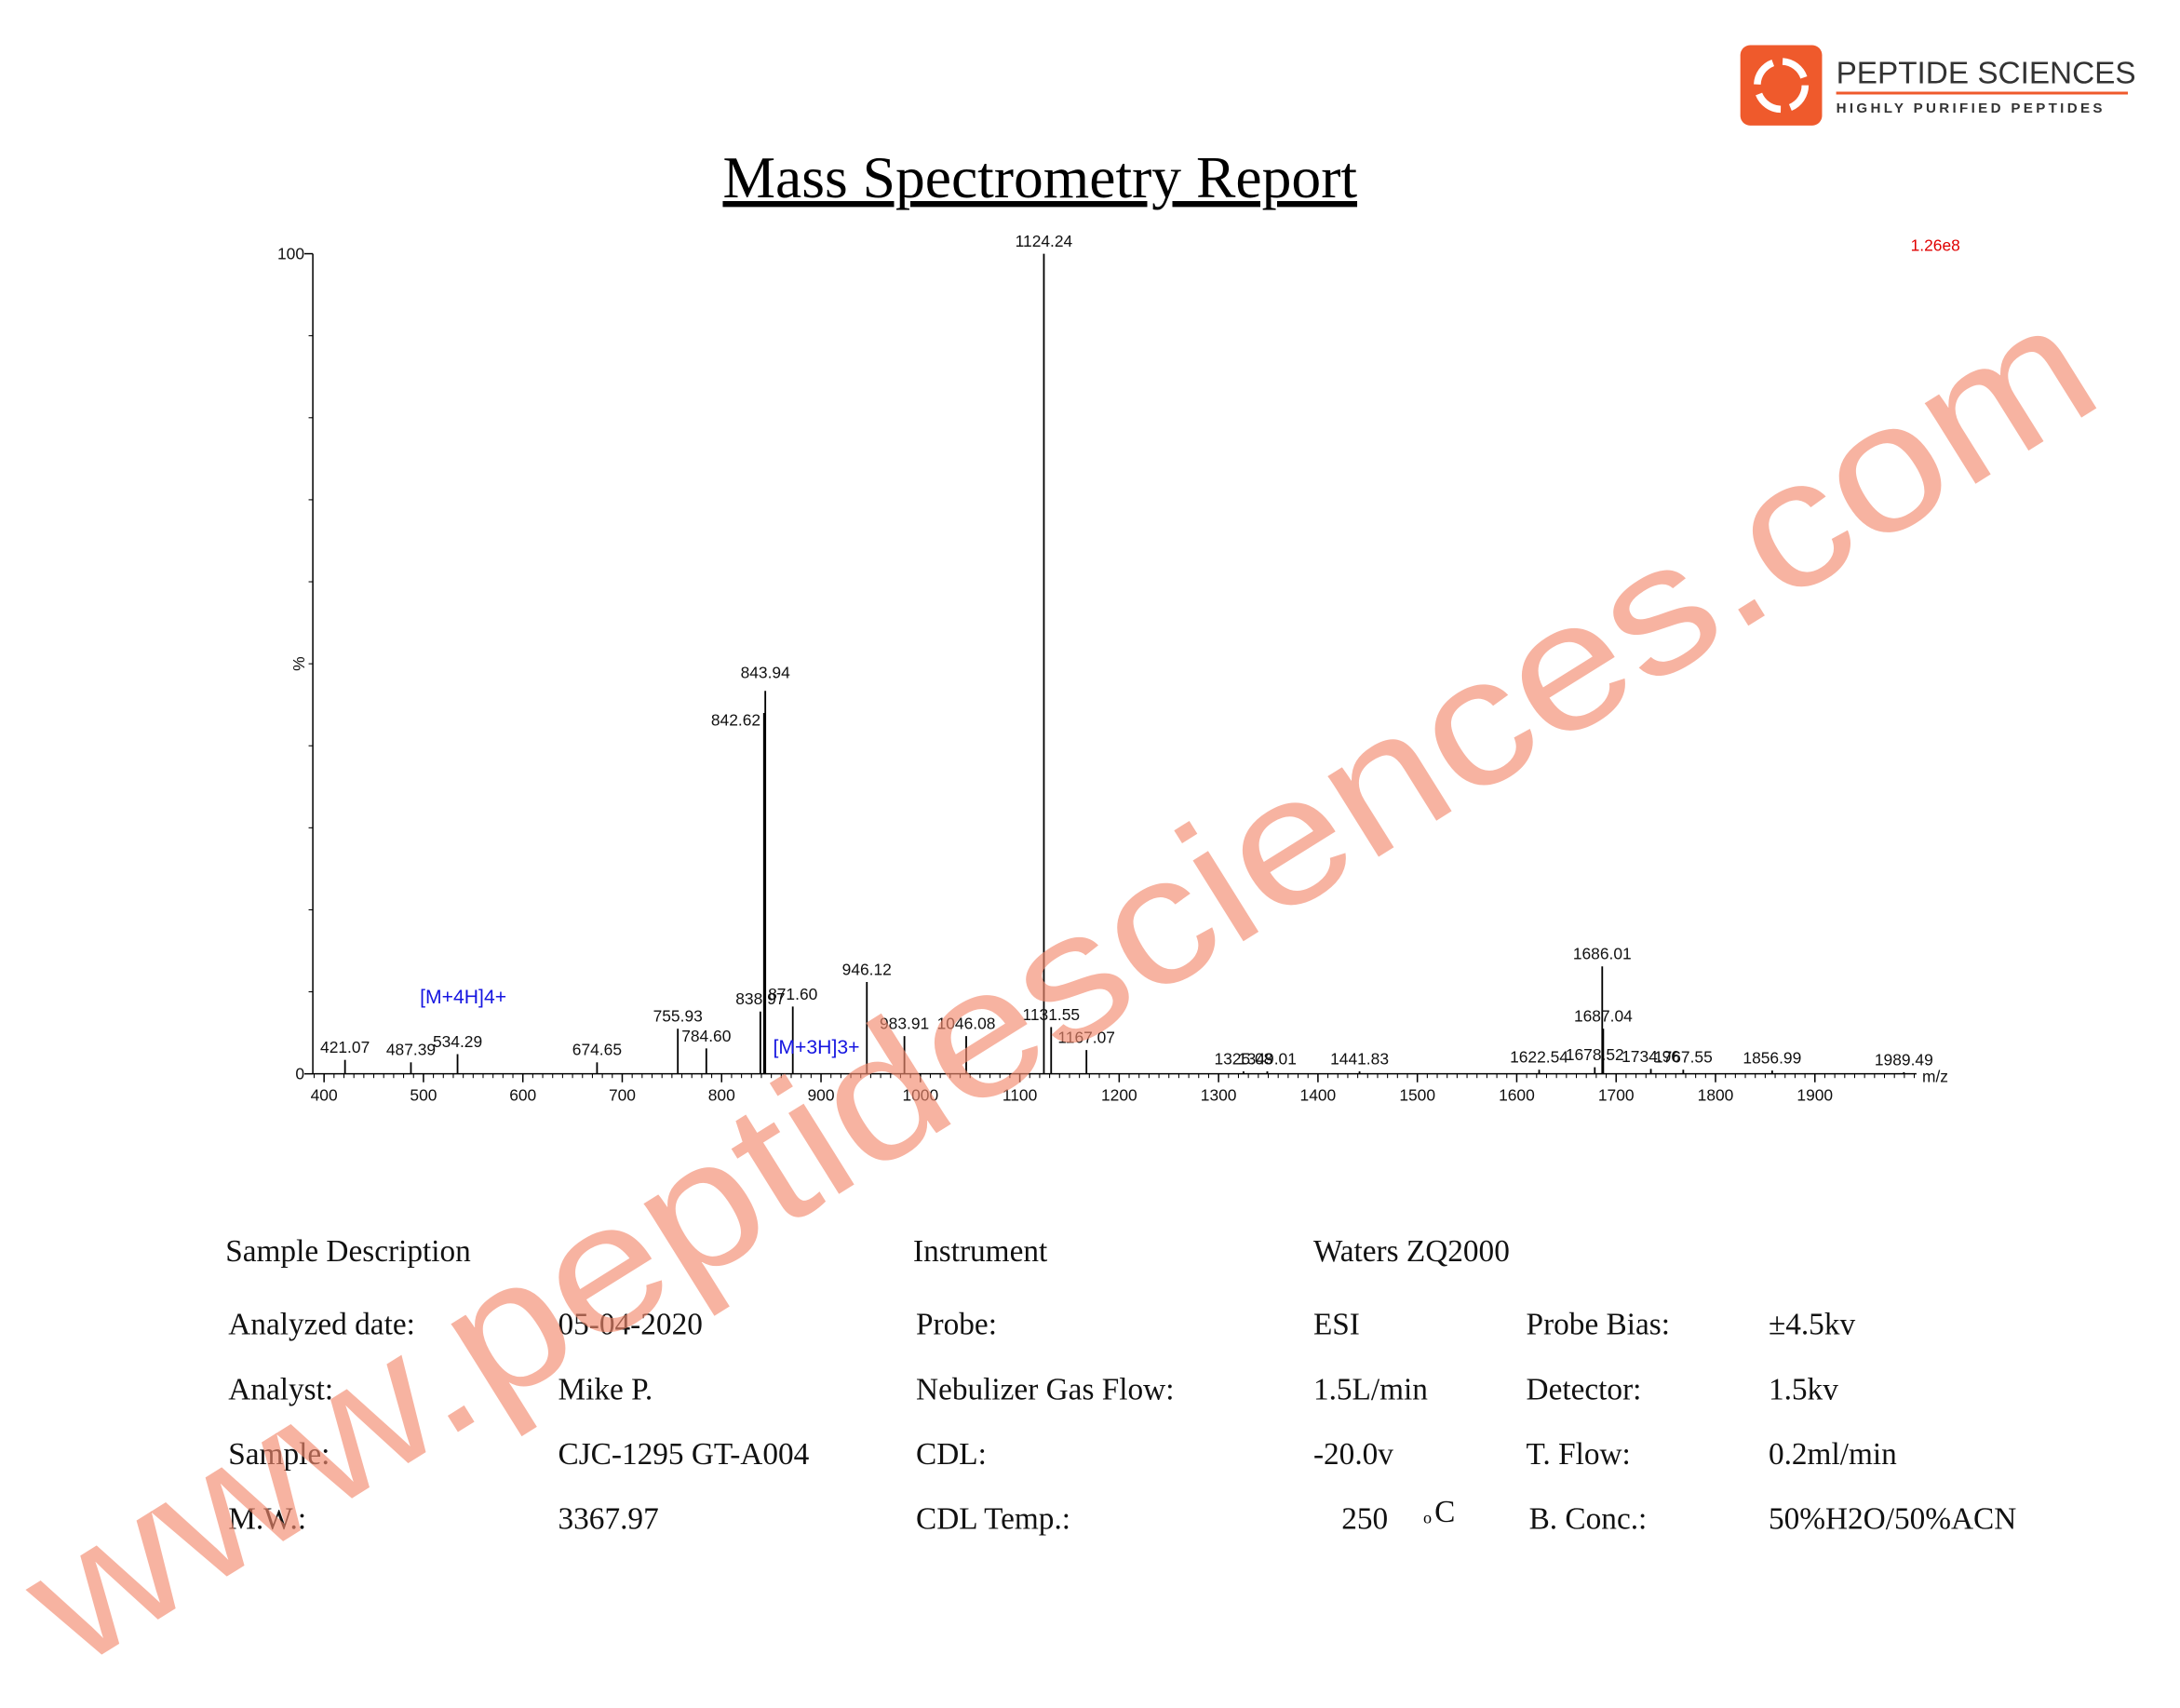 This screenshot has height=1708, width=2180. Describe the element at coordinates (290, 254) in the screenshot. I see `y-tick-label: 100` at that location.